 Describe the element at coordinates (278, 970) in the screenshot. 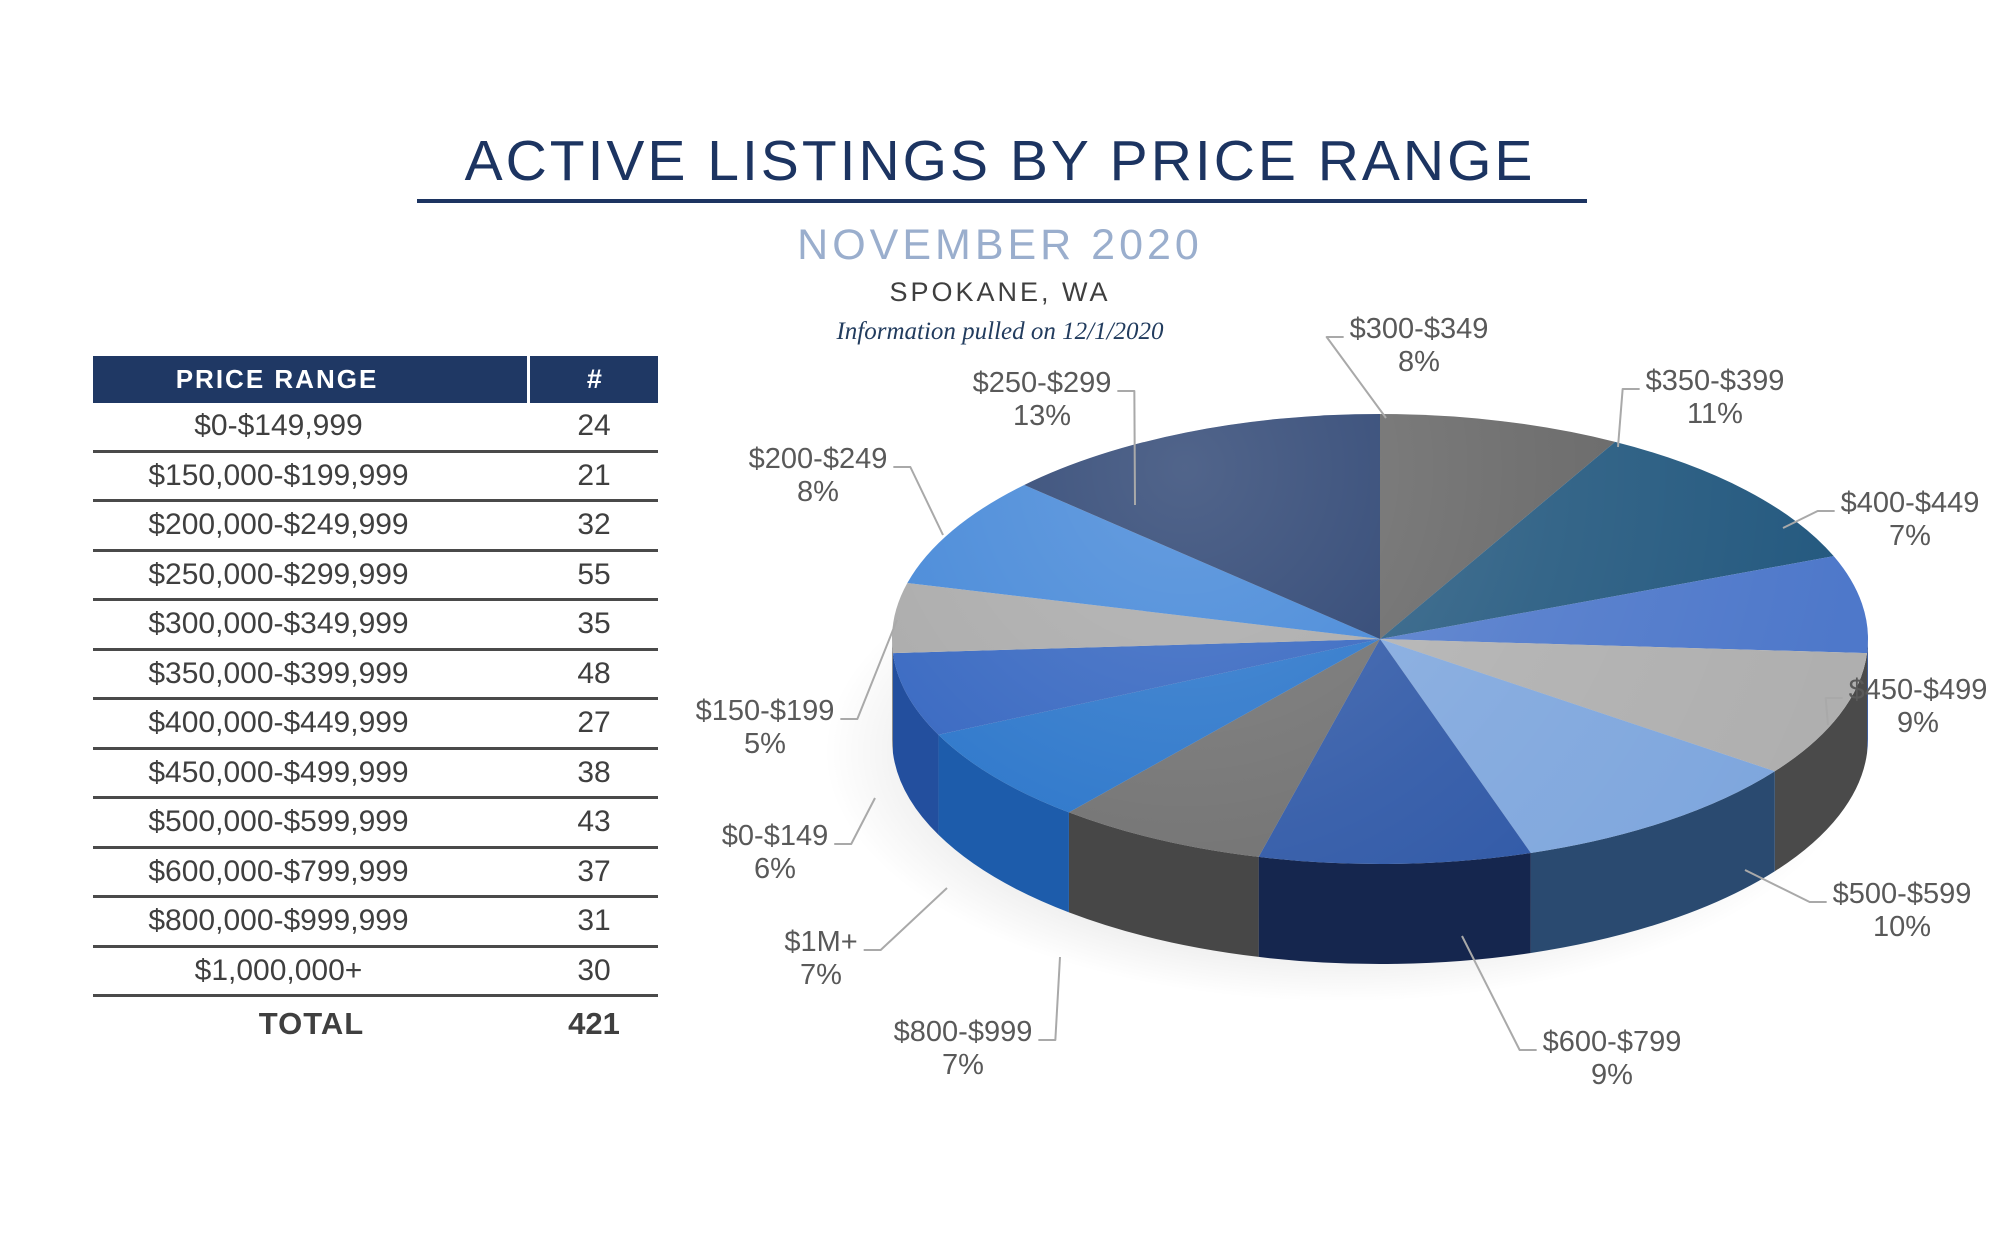

I see `price-range-cell: $1,000,000+` at that location.